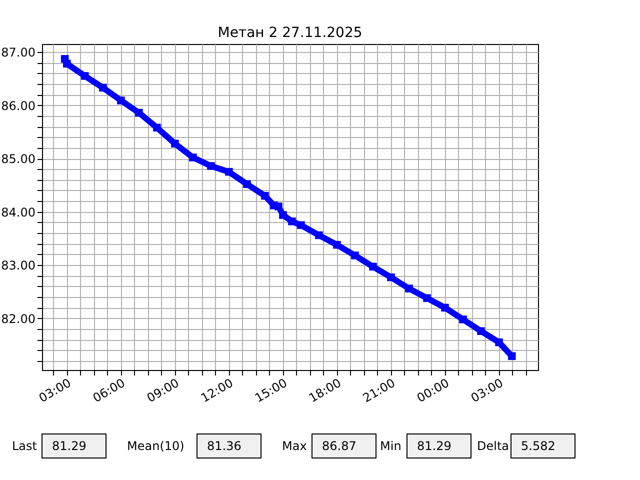 The image size is (640, 480). I want to click on y-tick-label: 84.00, so click(18, 212).